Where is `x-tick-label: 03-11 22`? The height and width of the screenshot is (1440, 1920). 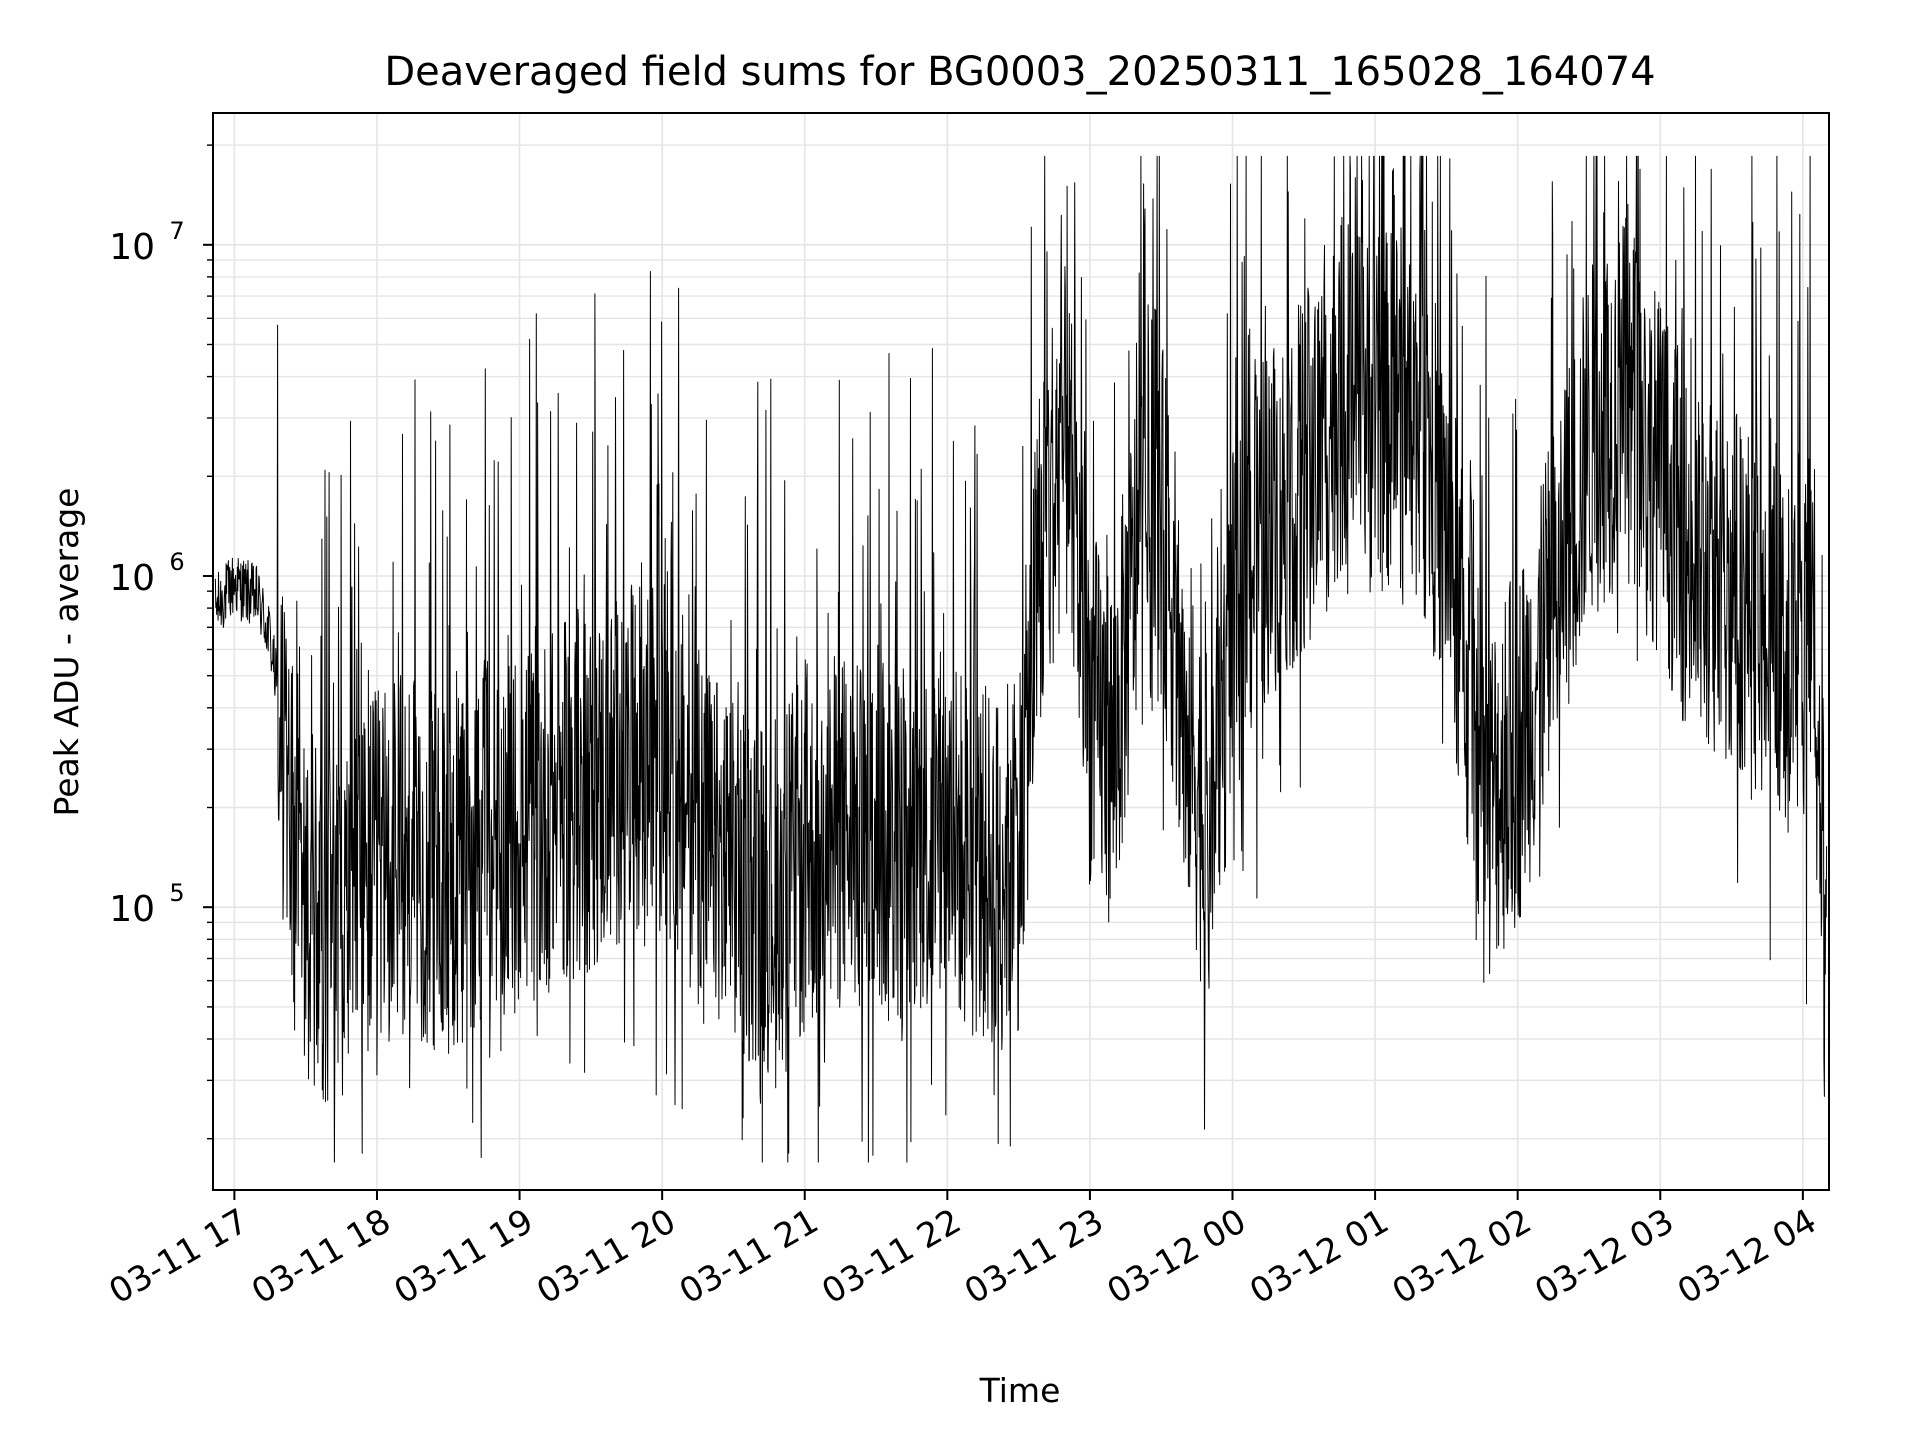 x-tick-label: 03-11 22 is located at coordinates (891, 1256).